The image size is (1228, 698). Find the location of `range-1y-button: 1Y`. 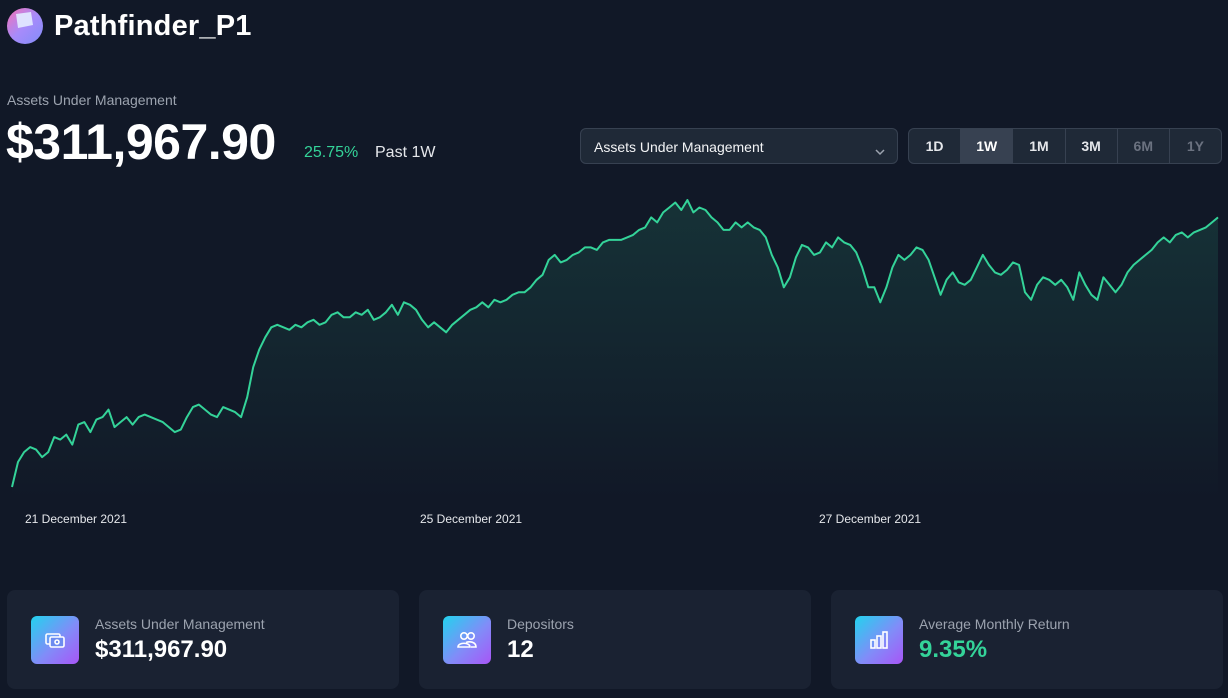

range-1y-button: 1Y is located at coordinates (1195, 146).